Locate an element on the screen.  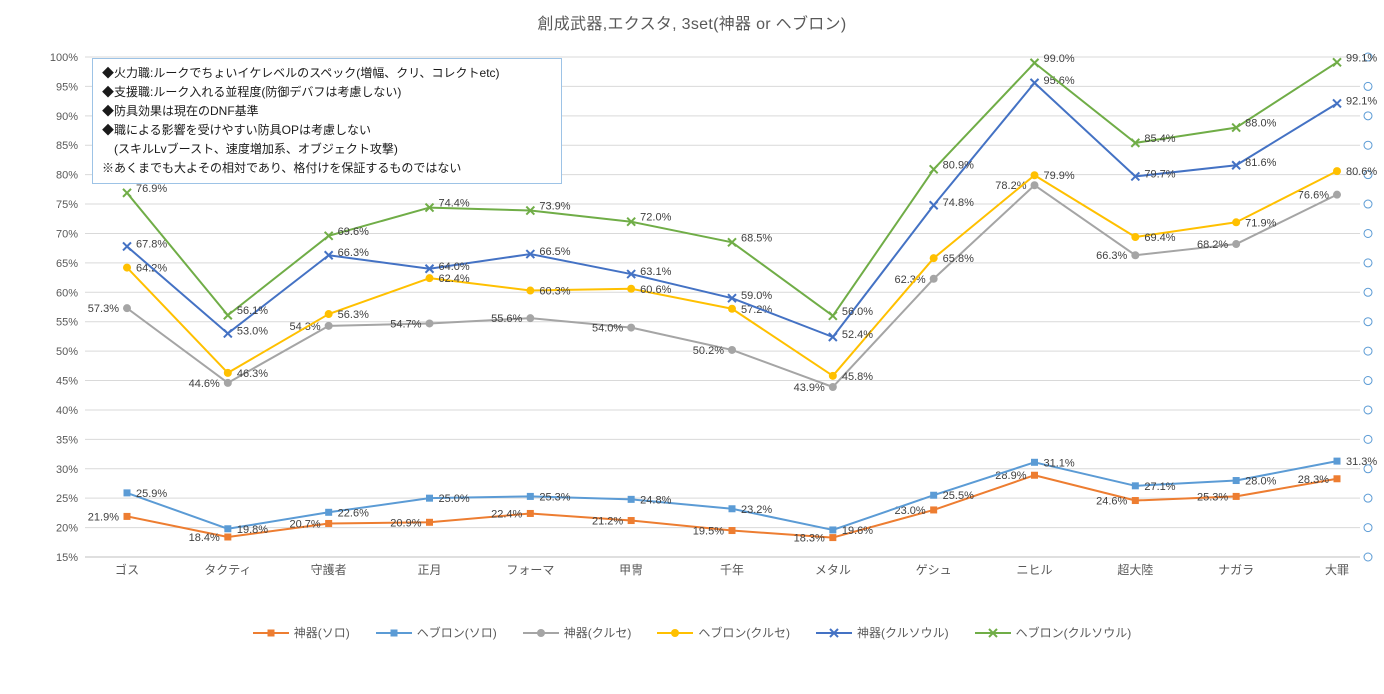
svg-text: 65.8% is located at coordinates (958, 259).